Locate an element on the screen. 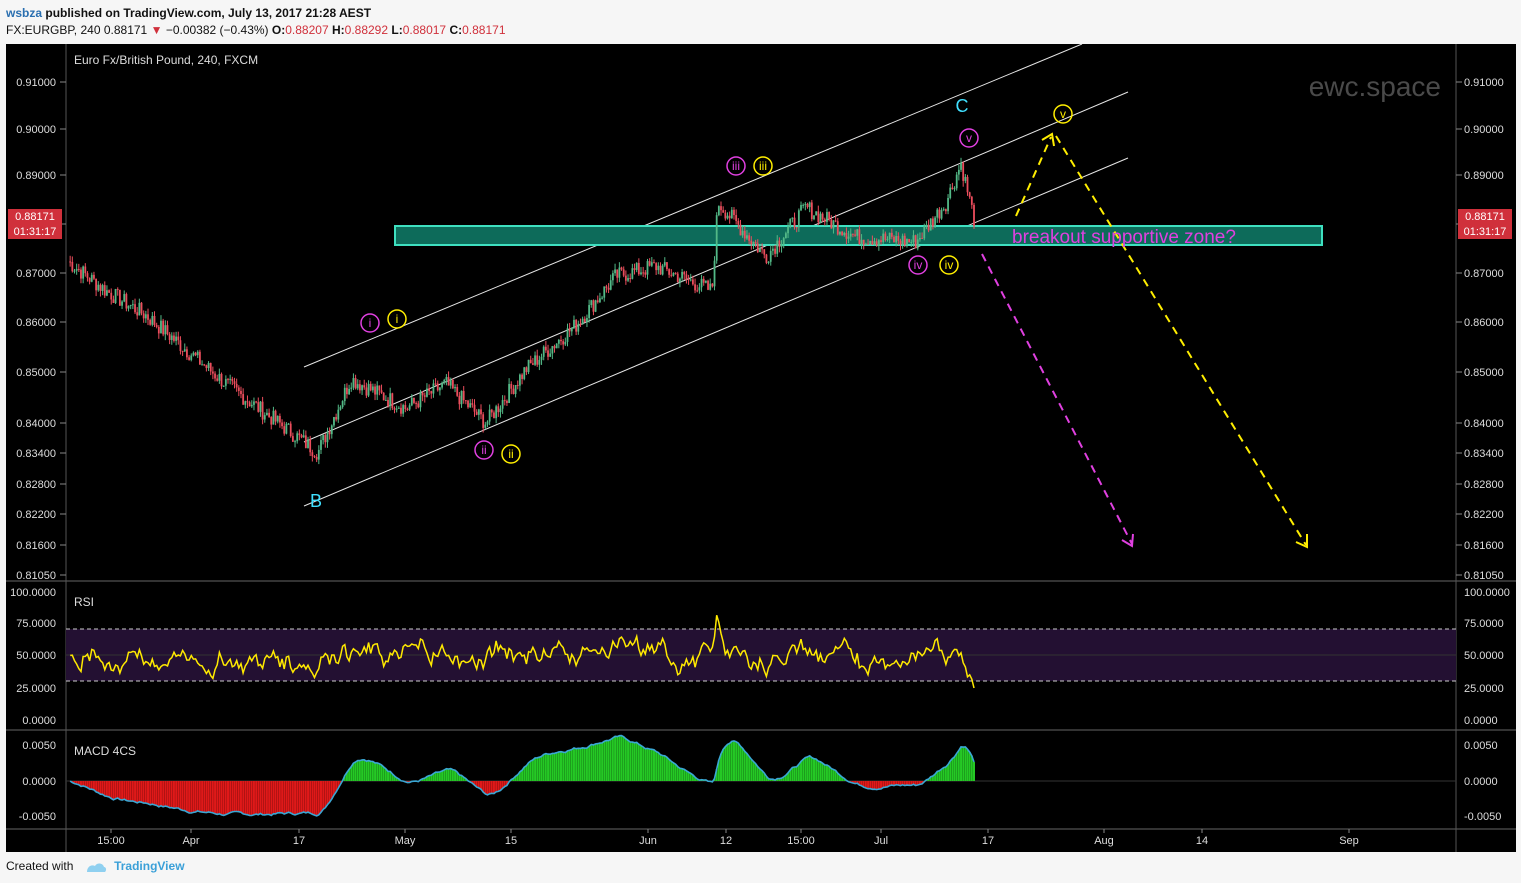  high-value: 0.88292 is located at coordinates (366, 30).